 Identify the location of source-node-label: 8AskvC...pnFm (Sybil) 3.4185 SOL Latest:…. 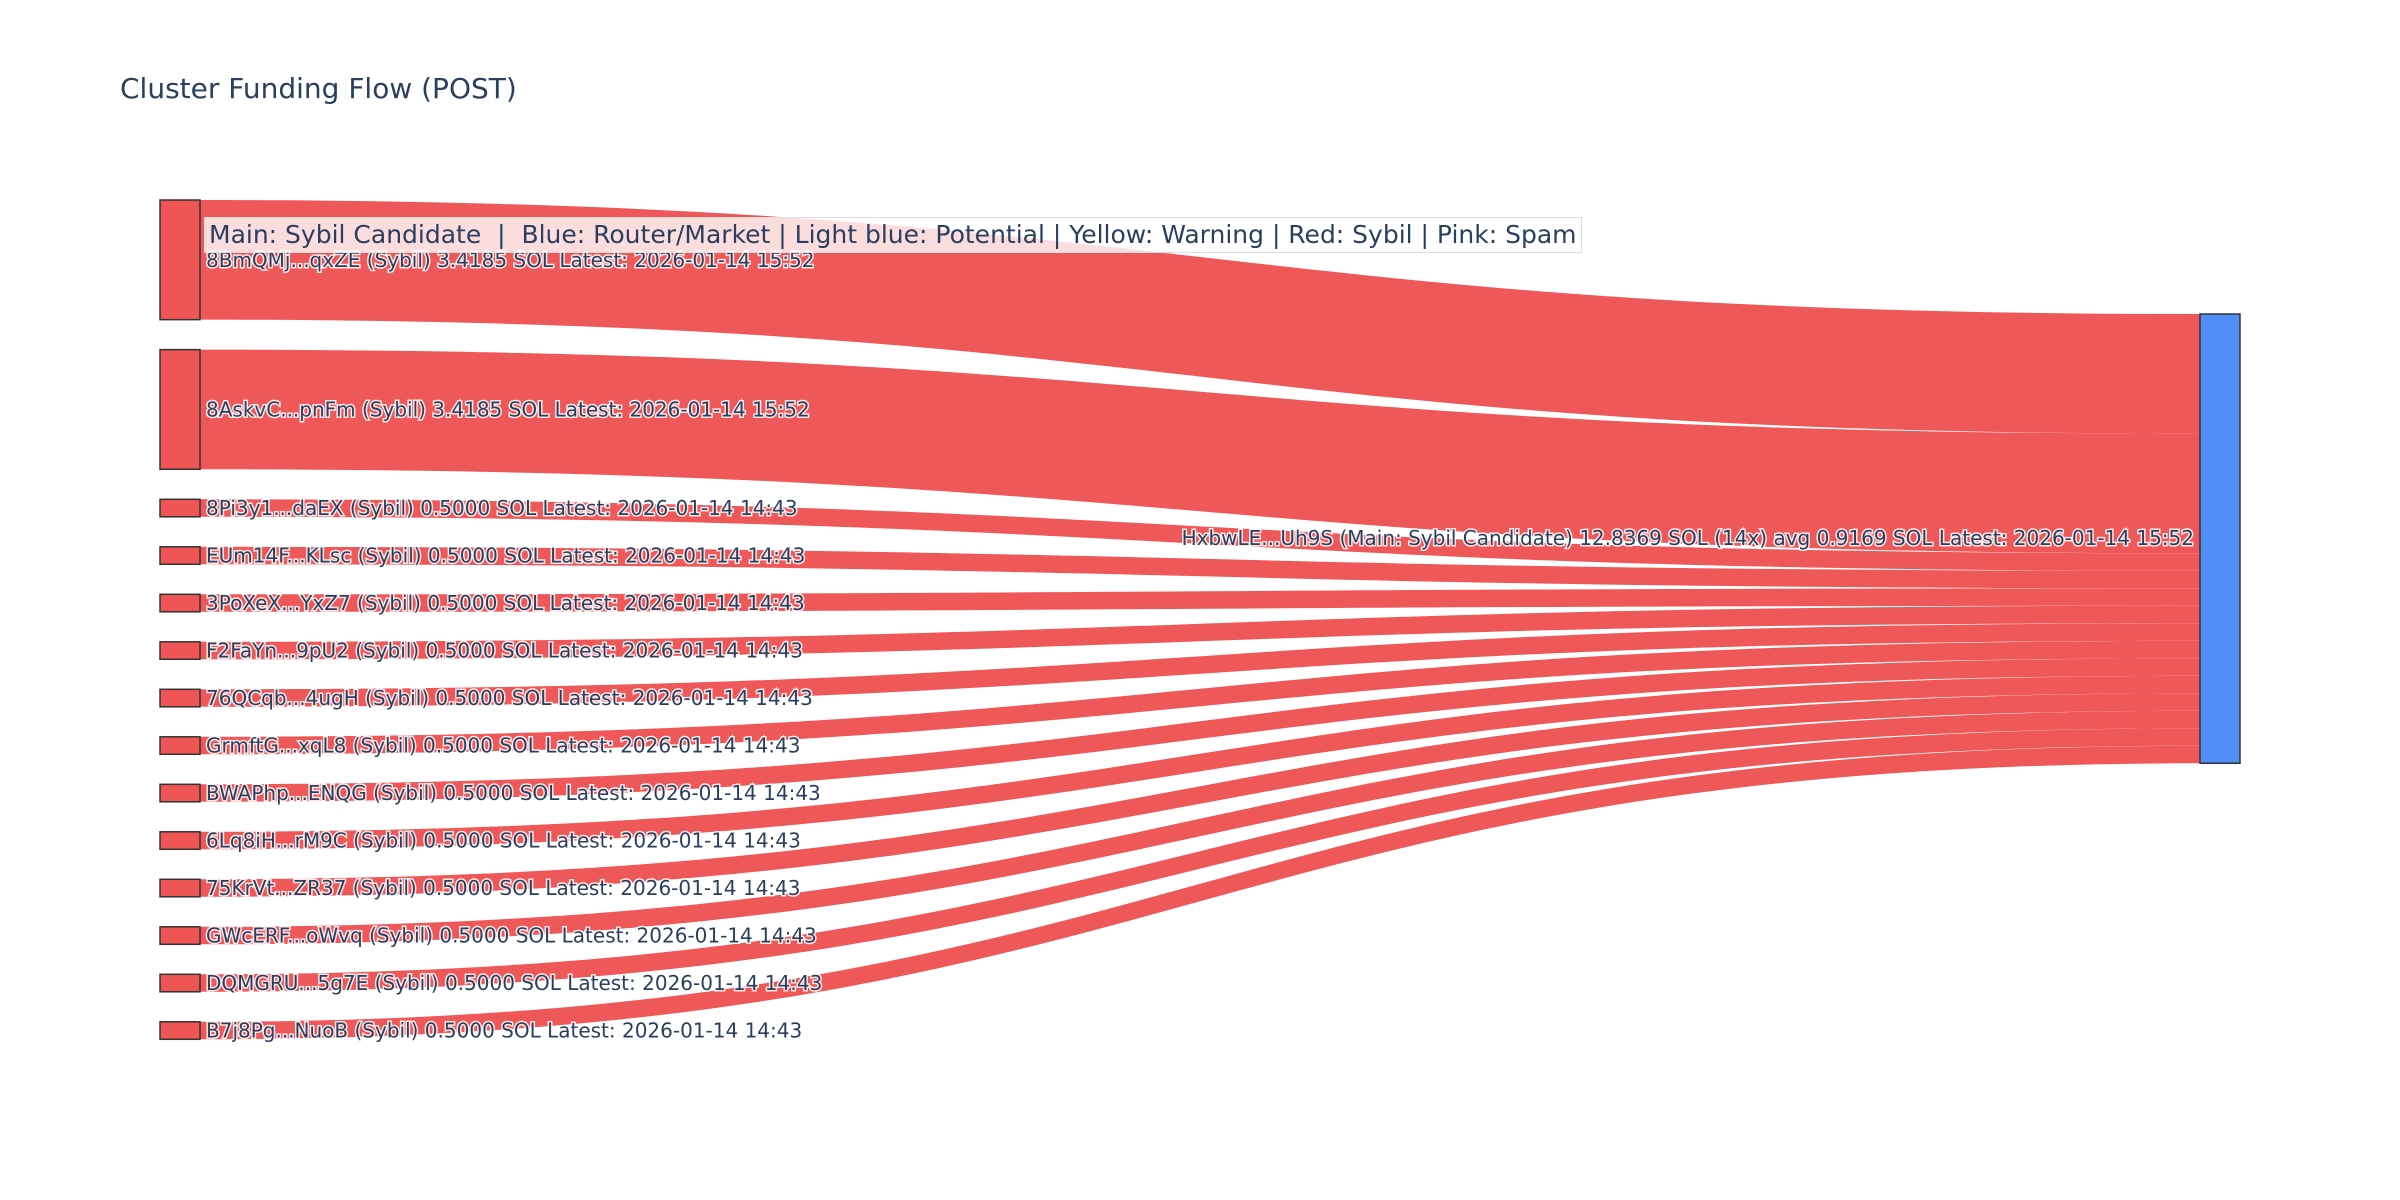
(508, 409).